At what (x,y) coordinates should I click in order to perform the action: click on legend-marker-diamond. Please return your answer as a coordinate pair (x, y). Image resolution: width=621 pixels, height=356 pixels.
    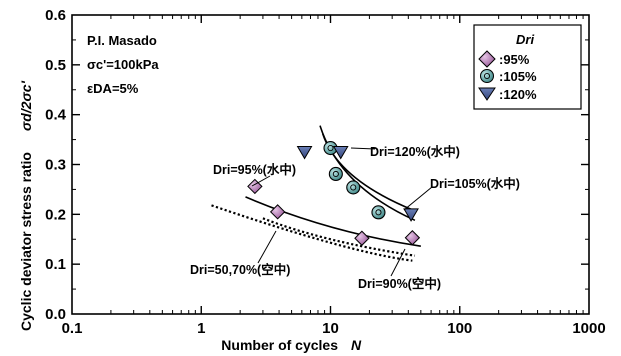
    Looking at the image, I should click on (487, 59).